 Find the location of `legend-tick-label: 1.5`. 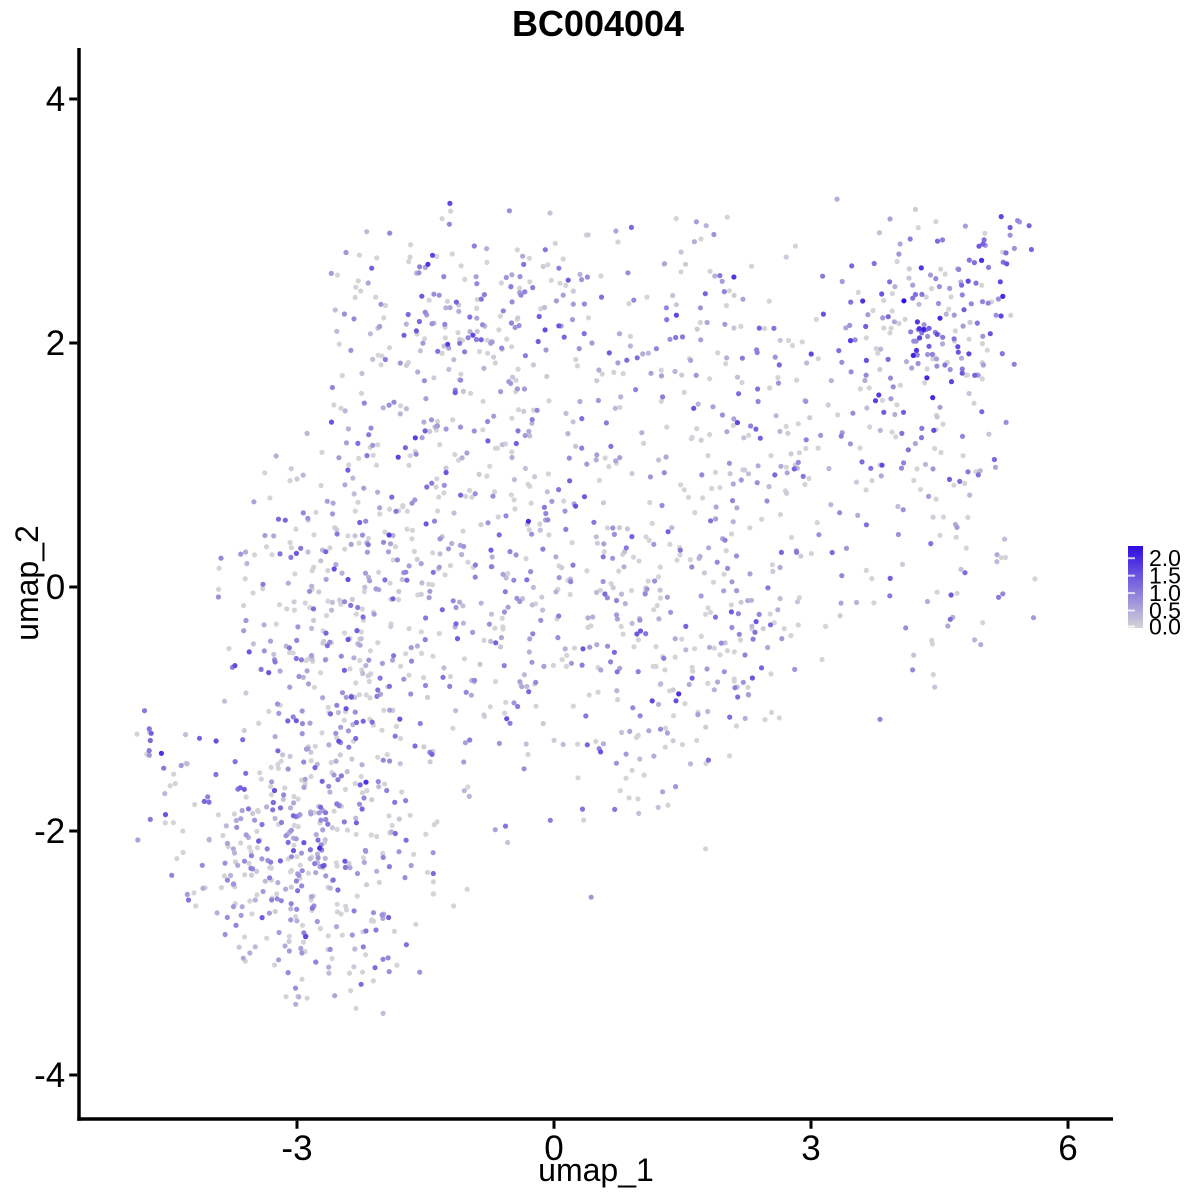

legend-tick-label: 1.5 is located at coordinates (1165, 576).